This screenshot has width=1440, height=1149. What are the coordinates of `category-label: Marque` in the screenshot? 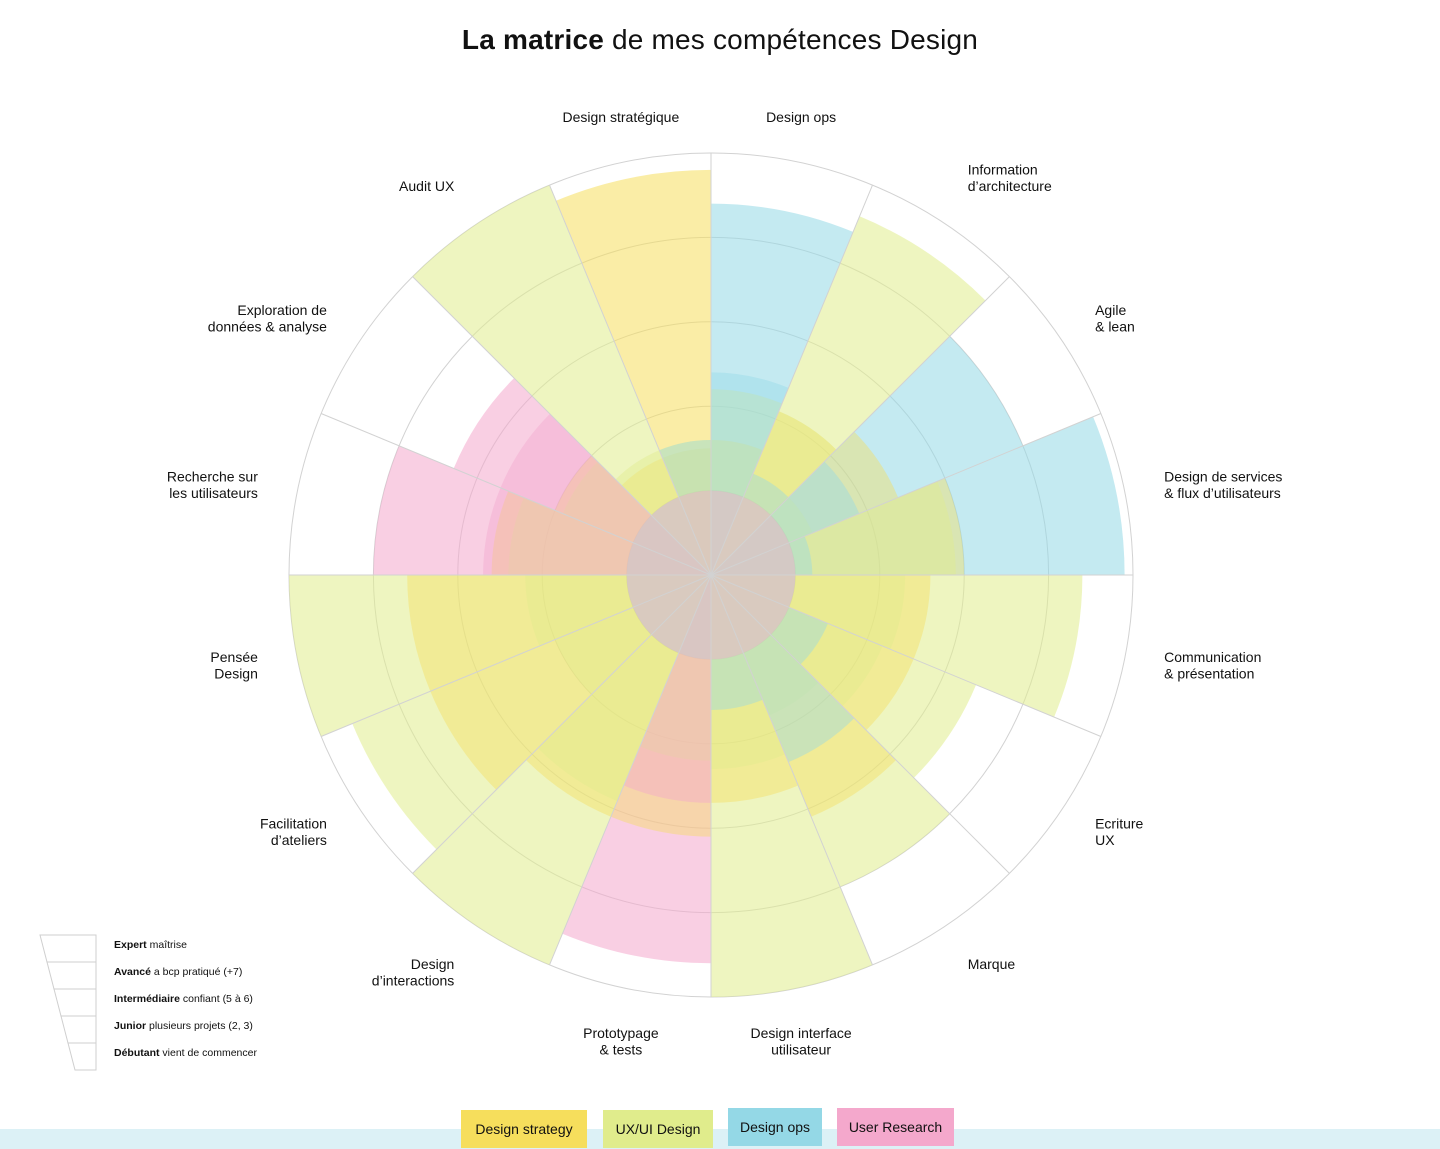 It's located at (992, 964).